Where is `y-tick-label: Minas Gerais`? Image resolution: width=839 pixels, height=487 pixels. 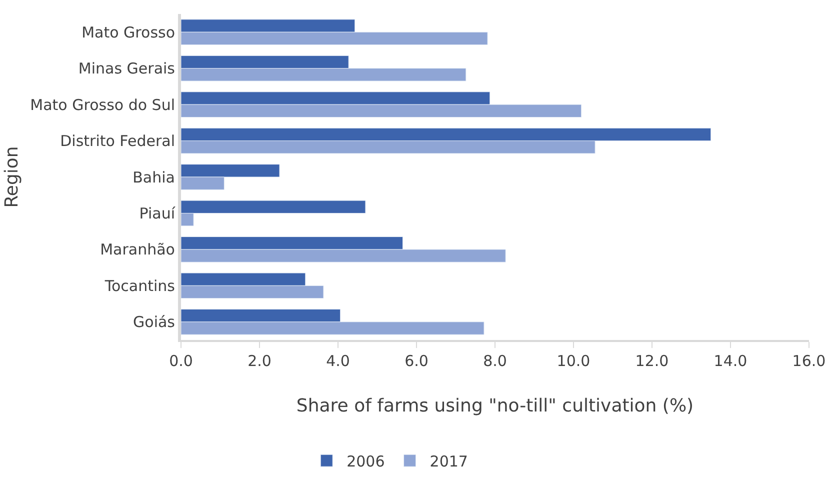
y-tick-label: Minas Gerais is located at coordinates (127, 69).